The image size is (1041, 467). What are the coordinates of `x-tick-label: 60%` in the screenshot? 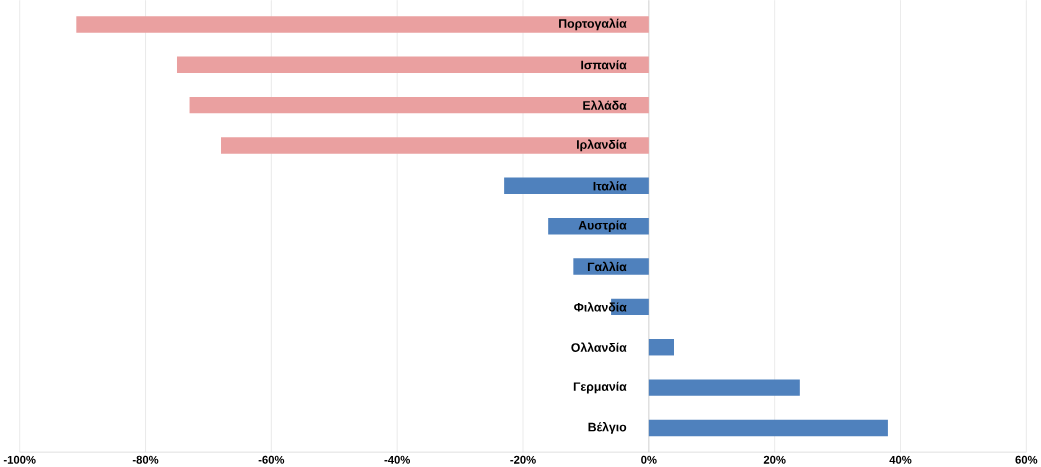 It's located at (1026, 459).